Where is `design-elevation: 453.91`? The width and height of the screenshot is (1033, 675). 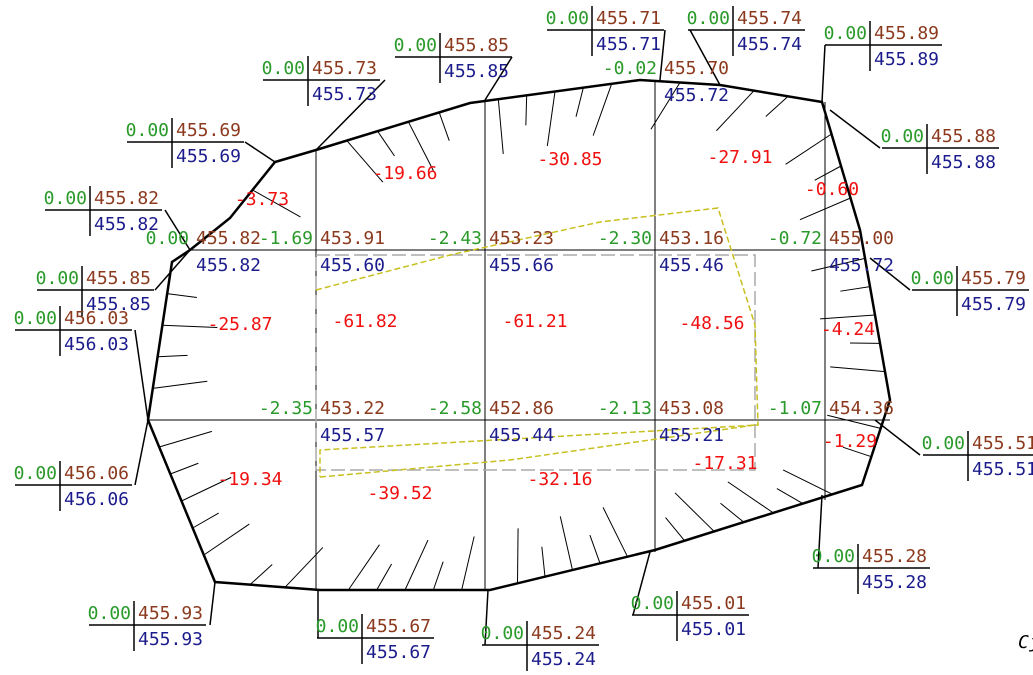 design-elevation: 453.91 is located at coordinates (352, 238).